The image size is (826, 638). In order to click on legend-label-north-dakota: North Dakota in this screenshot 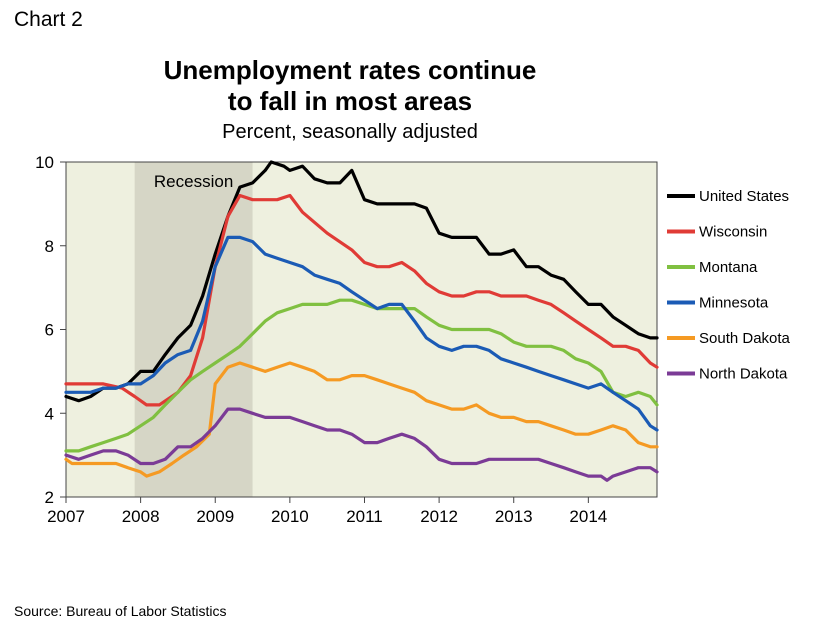, I will do `click(743, 374)`.